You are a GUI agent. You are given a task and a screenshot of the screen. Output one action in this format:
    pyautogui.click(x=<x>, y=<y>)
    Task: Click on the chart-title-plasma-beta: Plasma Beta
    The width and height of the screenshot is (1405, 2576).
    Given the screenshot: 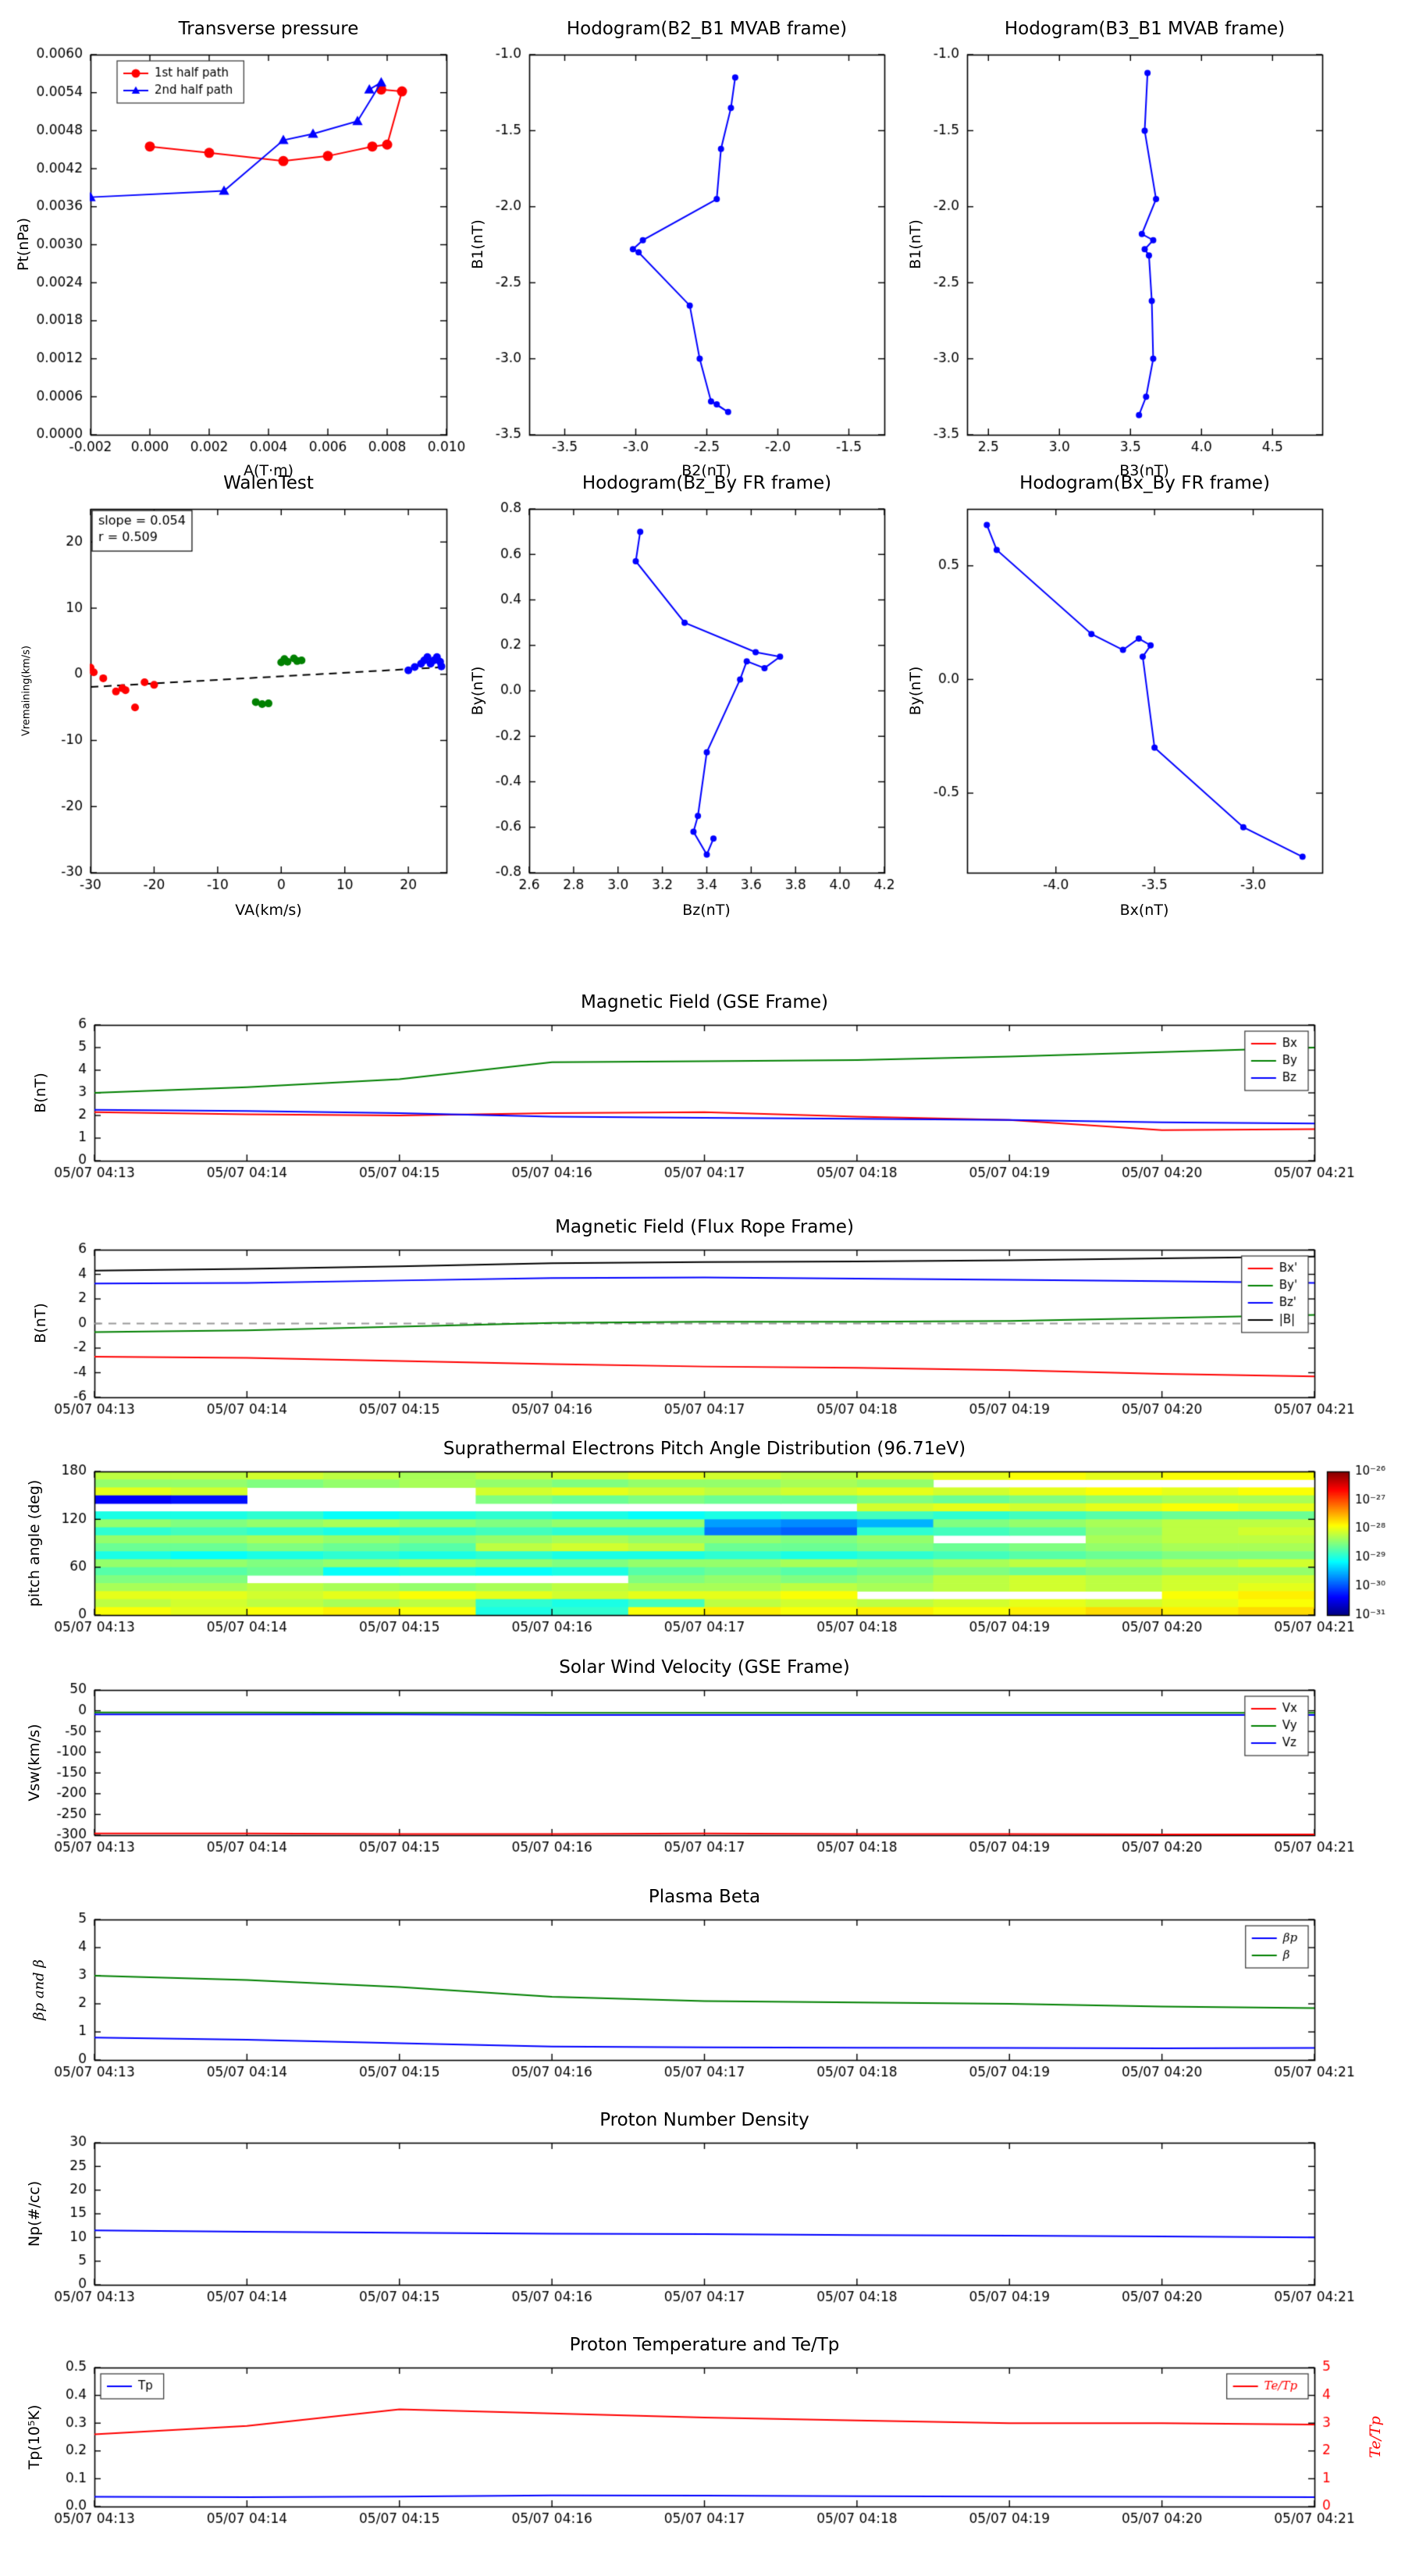 What is the action you would take?
    pyautogui.click(x=705, y=1897)
    